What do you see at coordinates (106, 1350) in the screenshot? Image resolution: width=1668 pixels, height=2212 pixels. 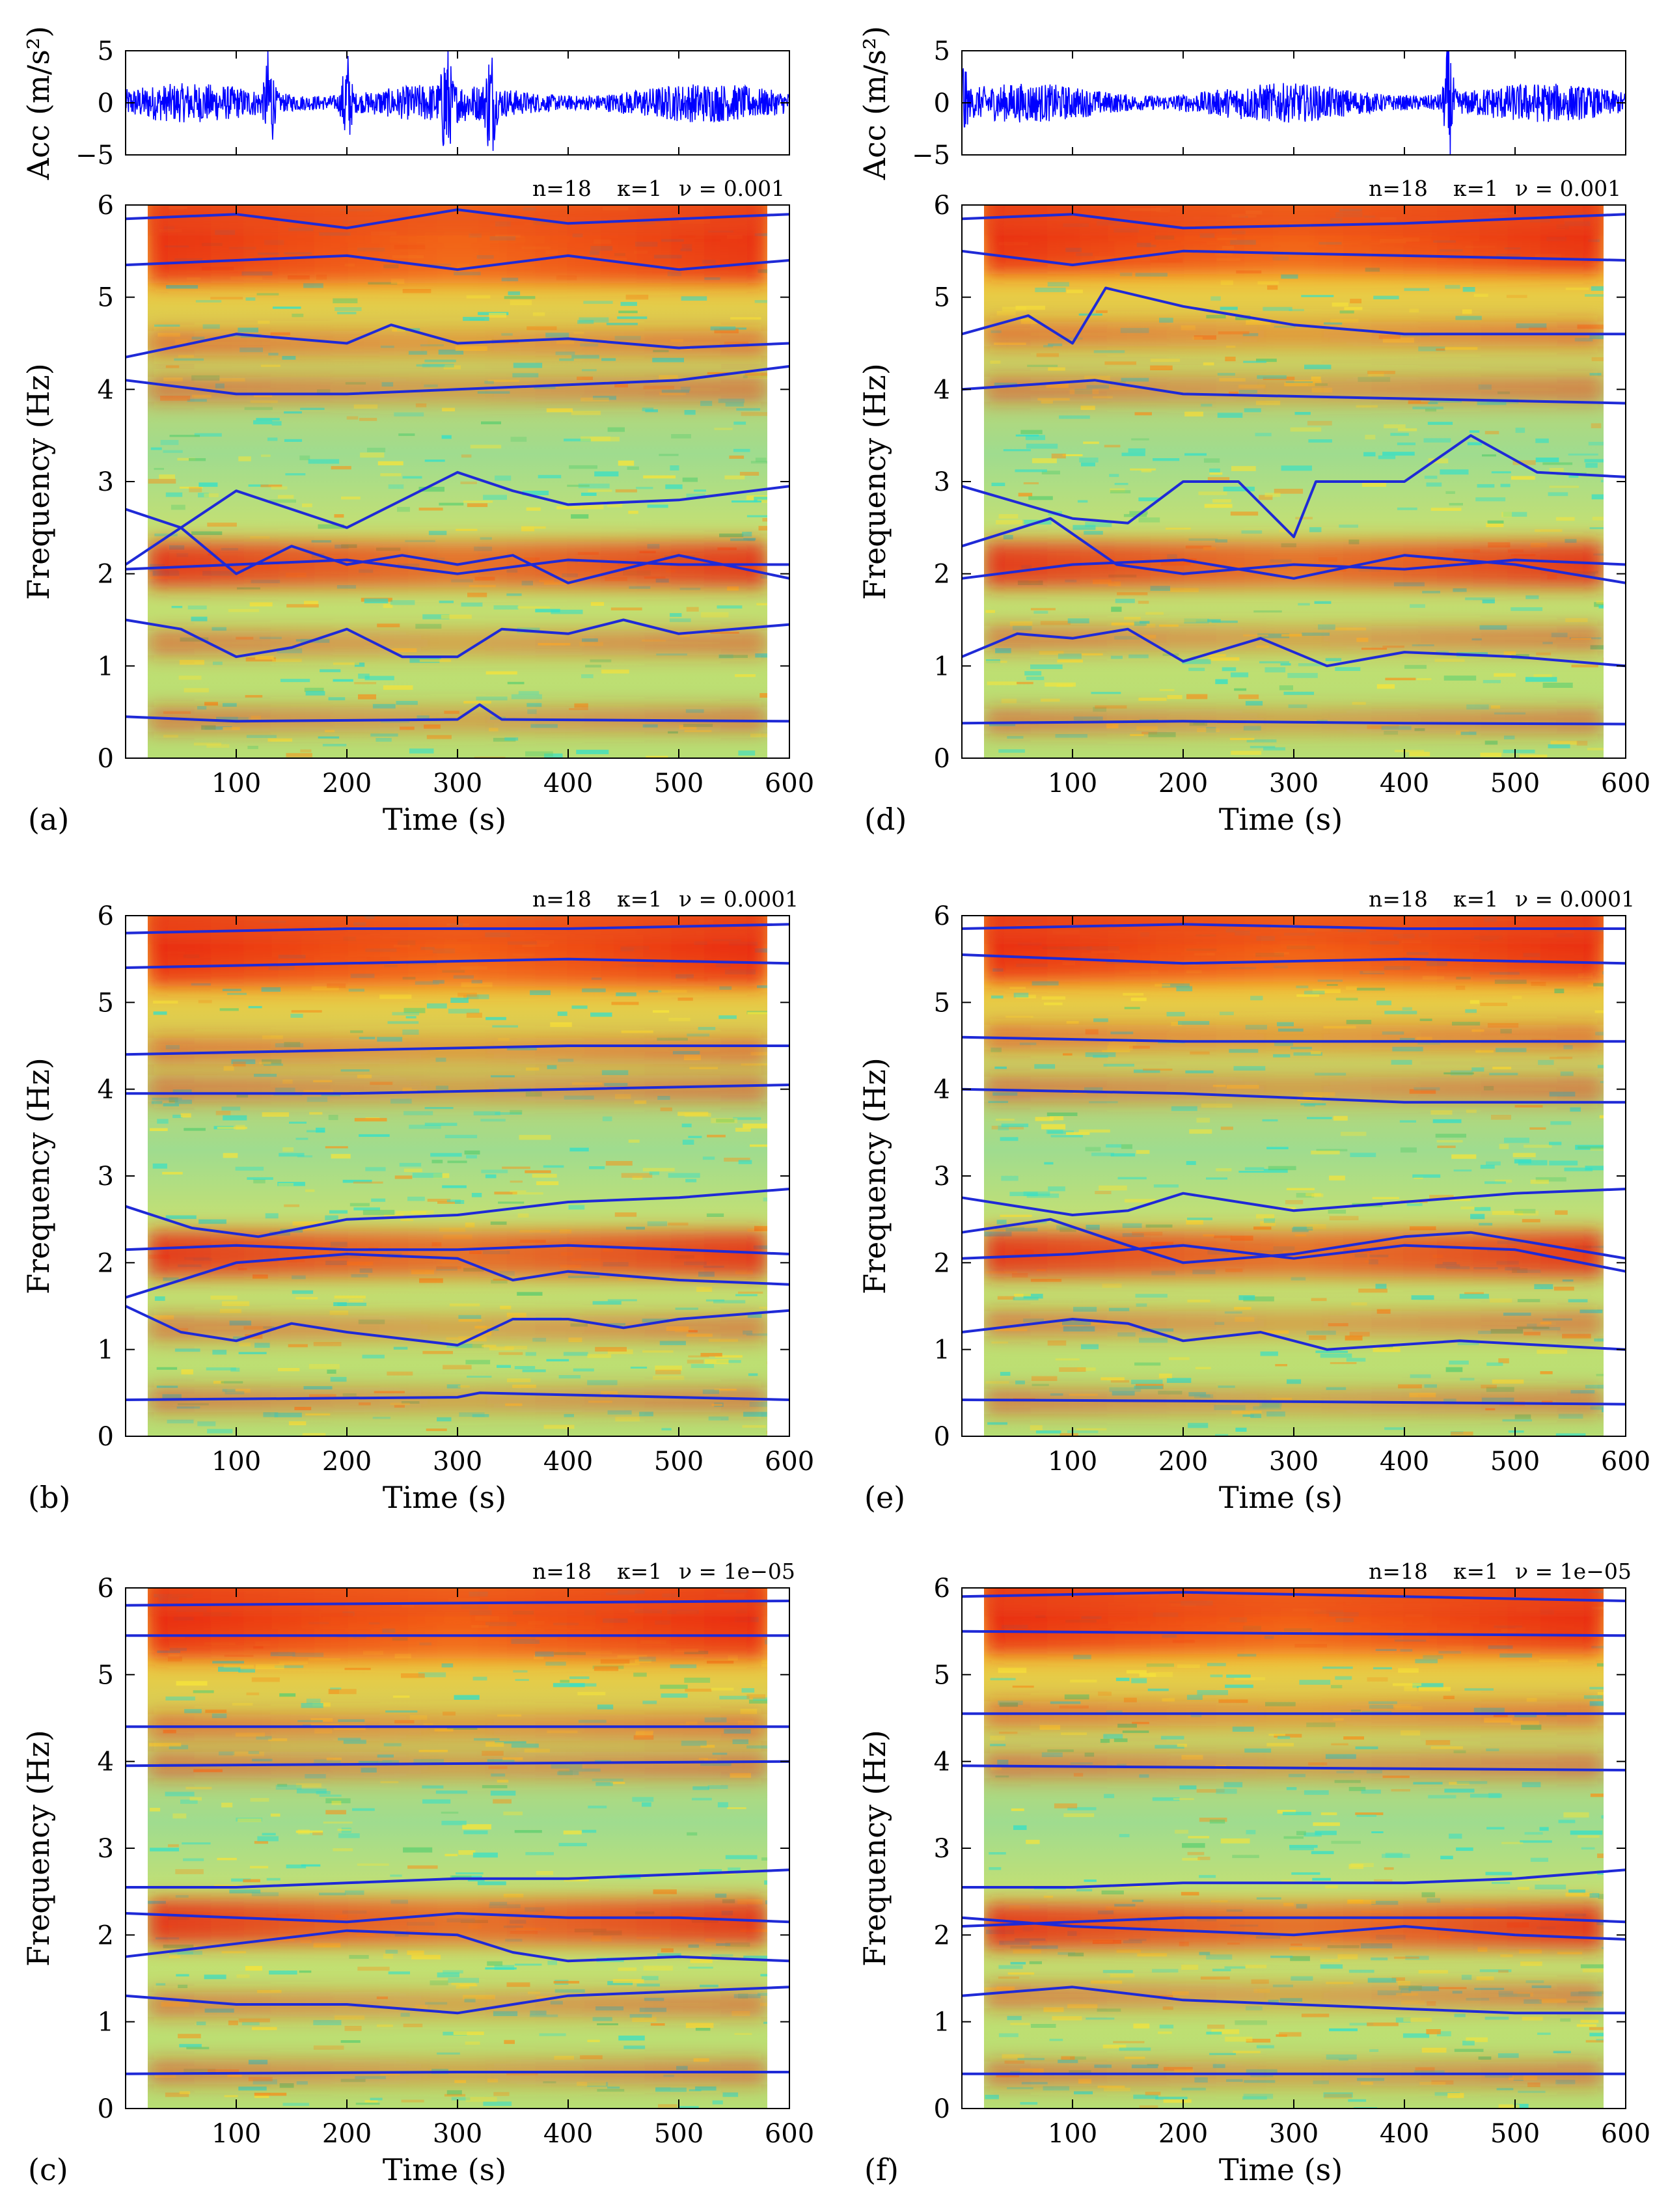 I see `panel-b-ytick-label: 1` at bounding box center [106, 1350].